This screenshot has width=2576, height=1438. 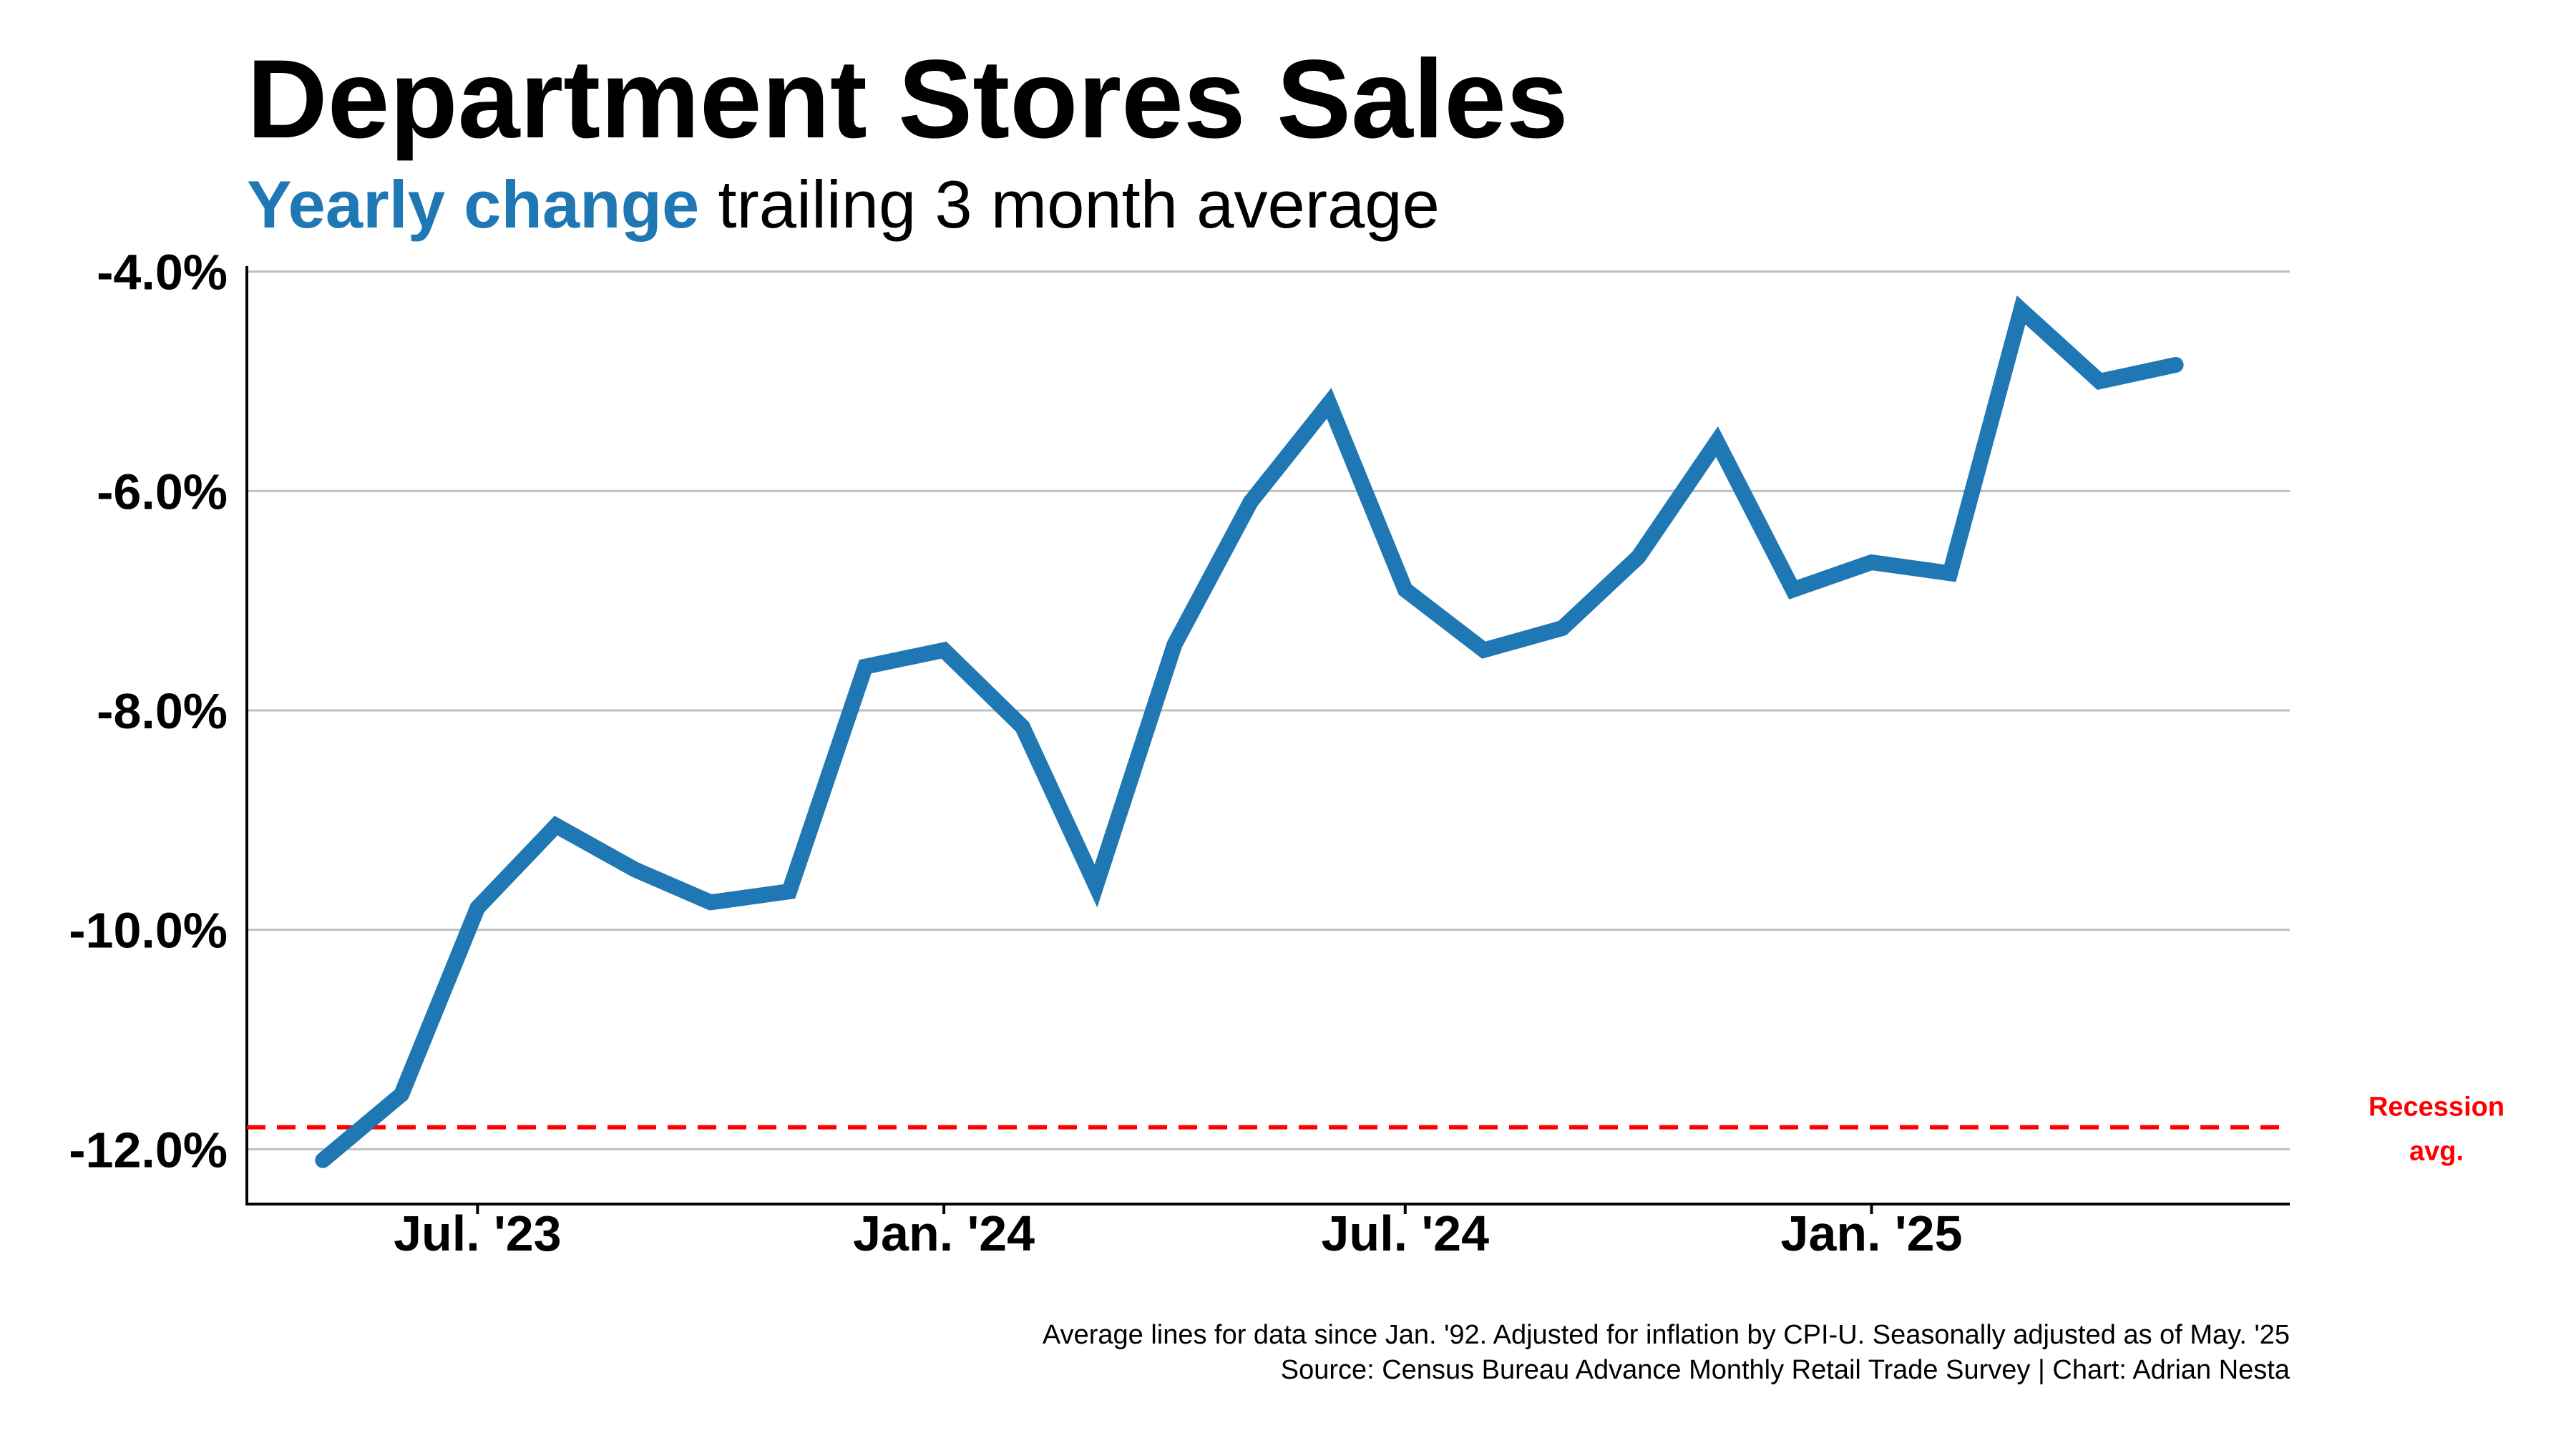 I want to click on y-tick-labels: -4.0% -6.0% -8.0% -10.0% -12.0%, so click(x=148, y=712).